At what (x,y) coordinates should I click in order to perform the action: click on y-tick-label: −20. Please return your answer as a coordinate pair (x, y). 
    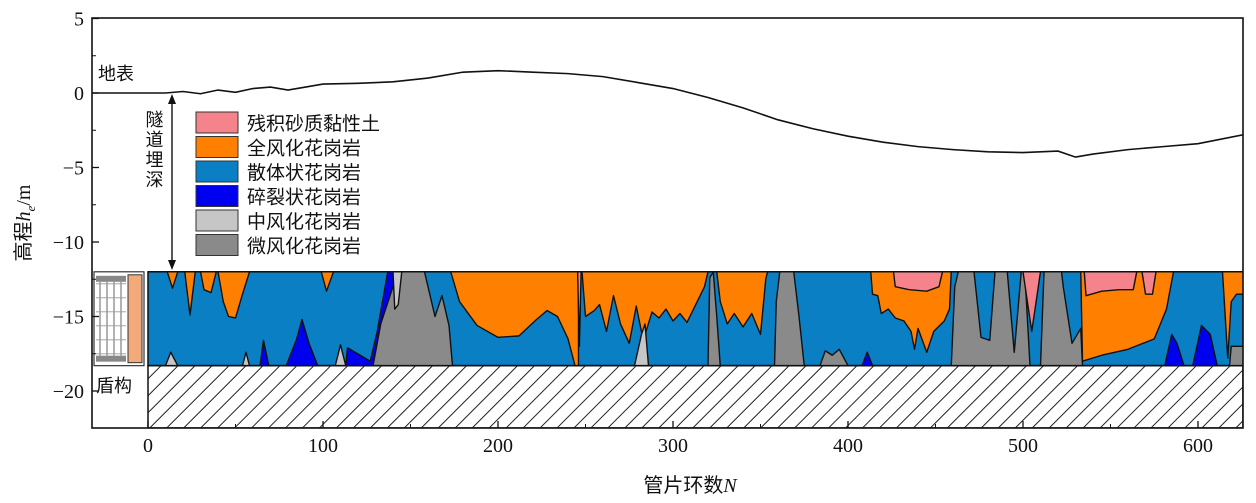
    Looking at the image, I should click on (68, 392).